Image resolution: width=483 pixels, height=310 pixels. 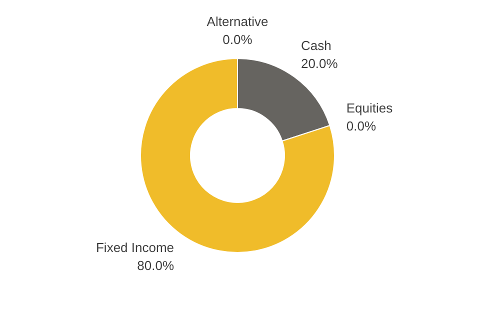 What do you see at coordinates (316, 45) in the screenshot?
I see `slice-label: Cash` at bounding box center [316, 45].